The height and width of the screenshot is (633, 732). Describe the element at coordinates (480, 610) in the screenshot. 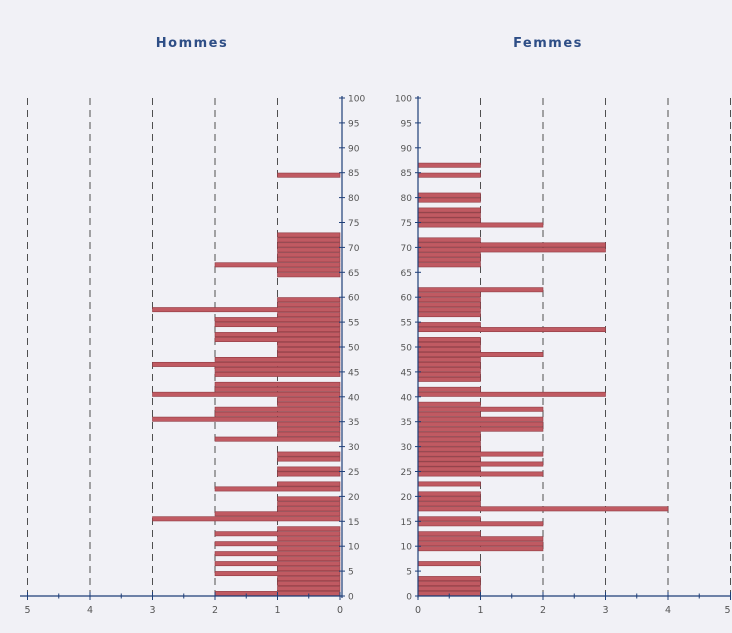

I see `femmes-xtick-label-1: 1` at that location.